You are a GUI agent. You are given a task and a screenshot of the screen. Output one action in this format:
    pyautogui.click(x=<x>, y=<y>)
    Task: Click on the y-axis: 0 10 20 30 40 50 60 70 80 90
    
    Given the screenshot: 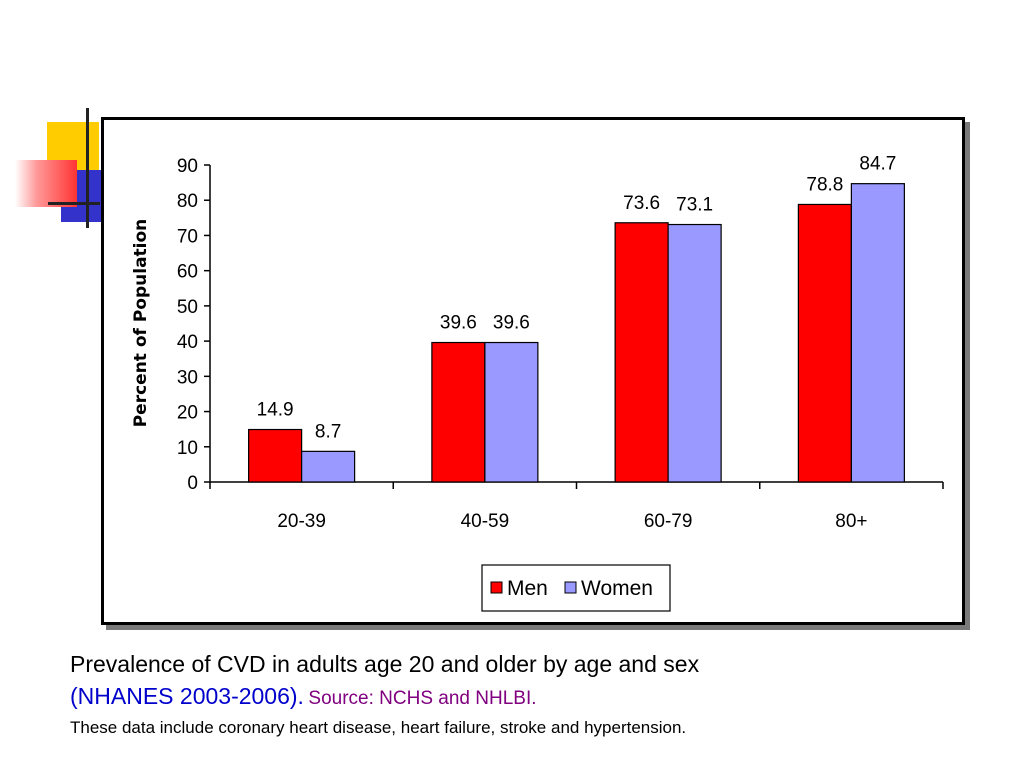 What is the action you would take?
    pyautogui.click(x=194, y=325)
    